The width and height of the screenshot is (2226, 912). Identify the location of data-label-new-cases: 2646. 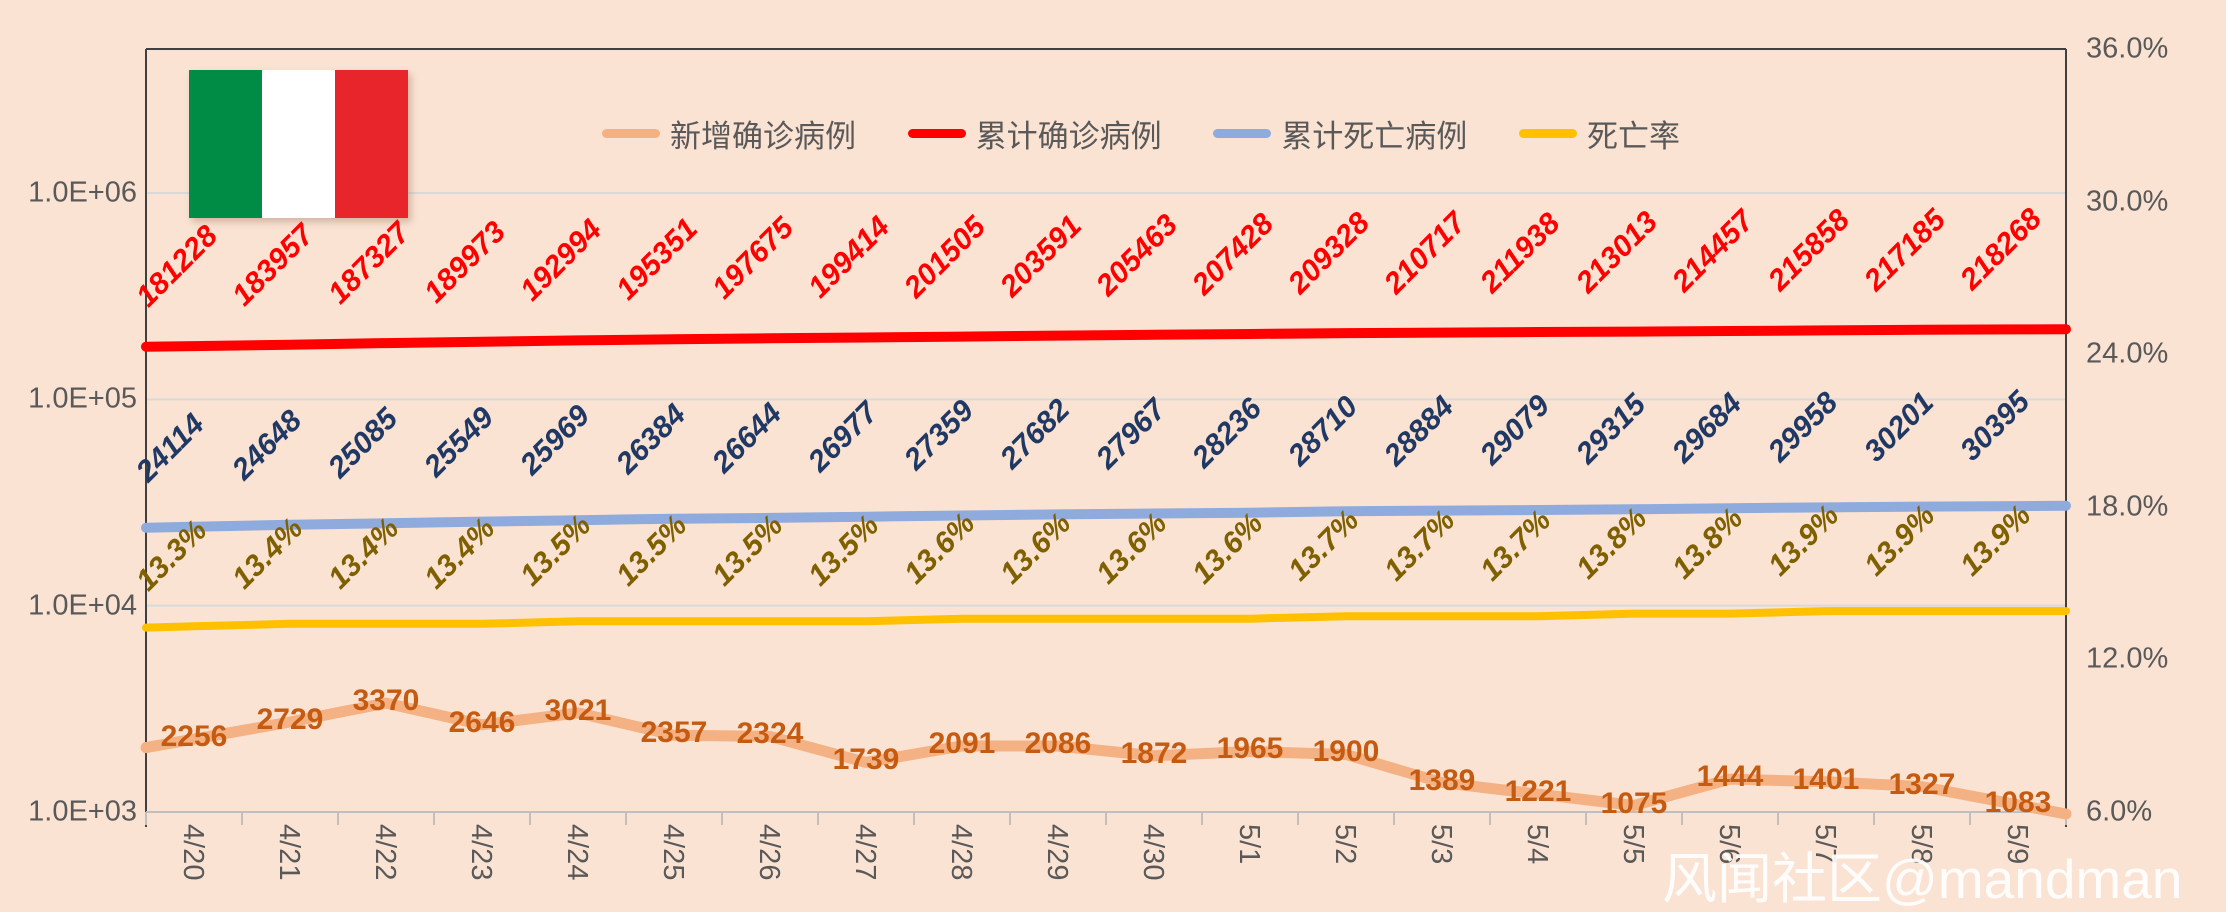
(482, 722).